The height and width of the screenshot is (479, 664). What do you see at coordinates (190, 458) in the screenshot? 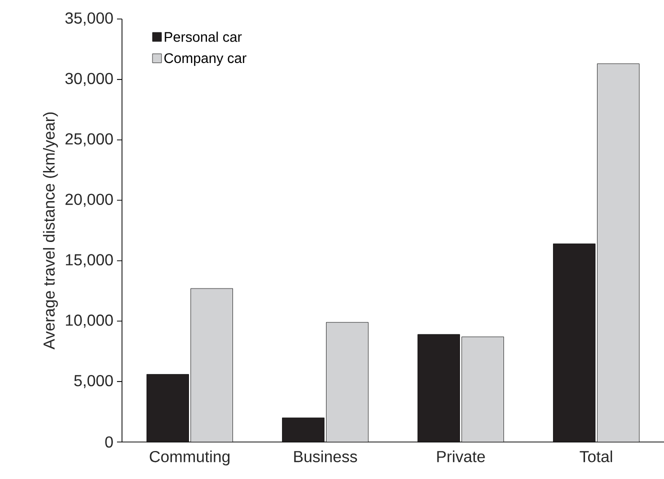
I see `x-tick-label: Commuting` at bounding box center [190, 458].